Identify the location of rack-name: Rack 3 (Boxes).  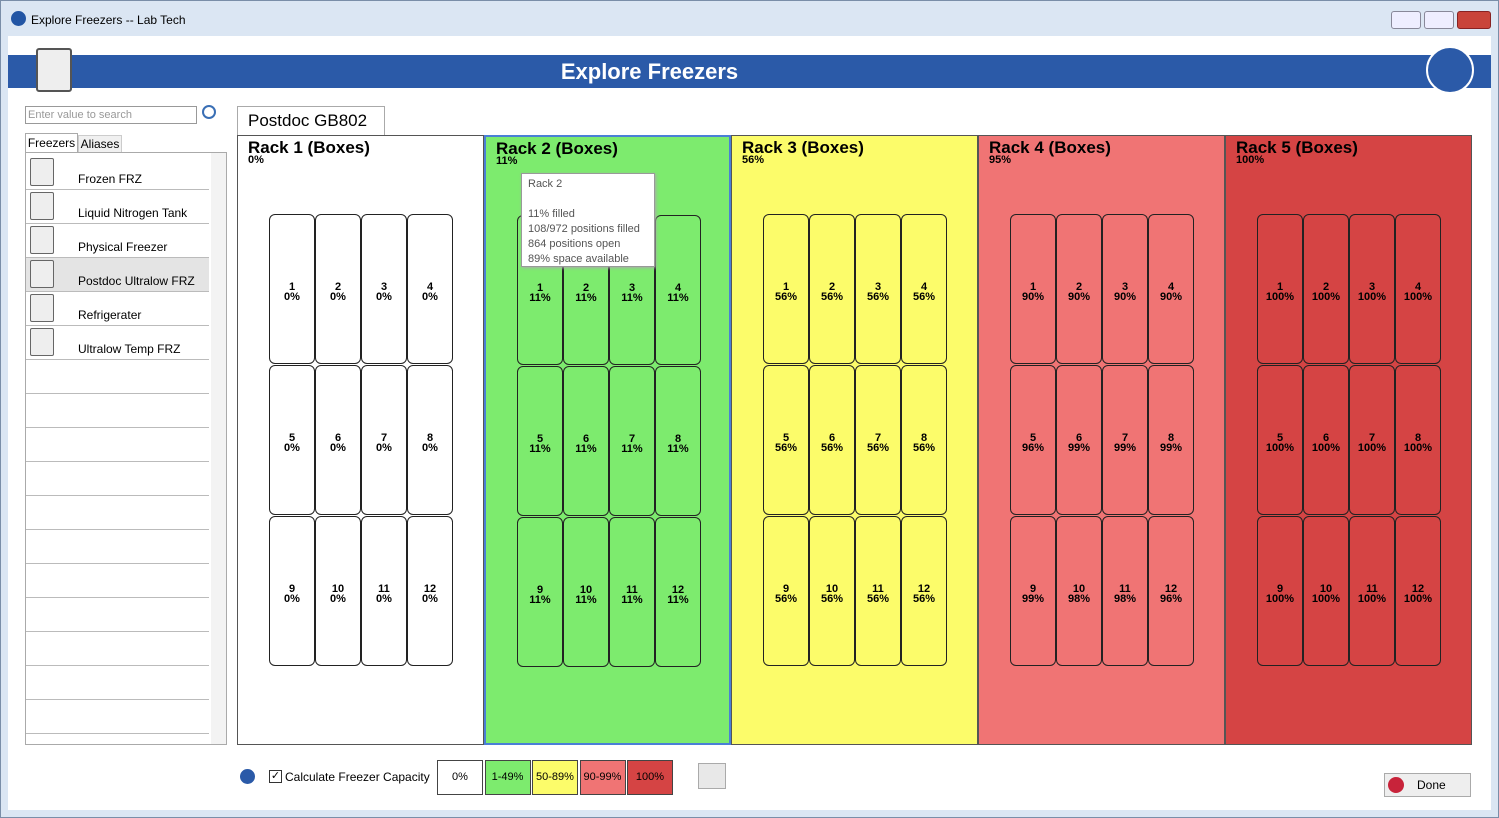
(803, 147).